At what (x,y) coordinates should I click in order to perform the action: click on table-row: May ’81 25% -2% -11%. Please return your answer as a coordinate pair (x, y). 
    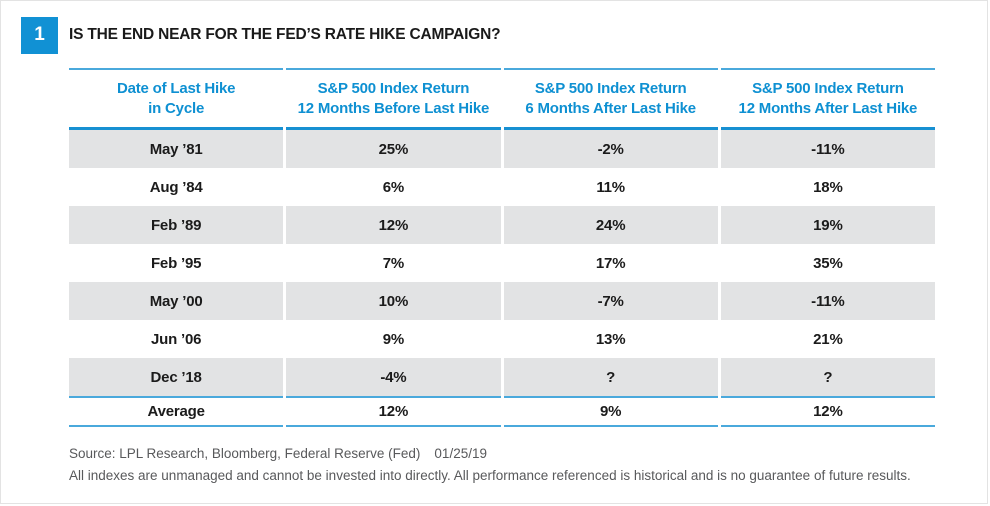
    Looking at the image, I should click on (502, 149).